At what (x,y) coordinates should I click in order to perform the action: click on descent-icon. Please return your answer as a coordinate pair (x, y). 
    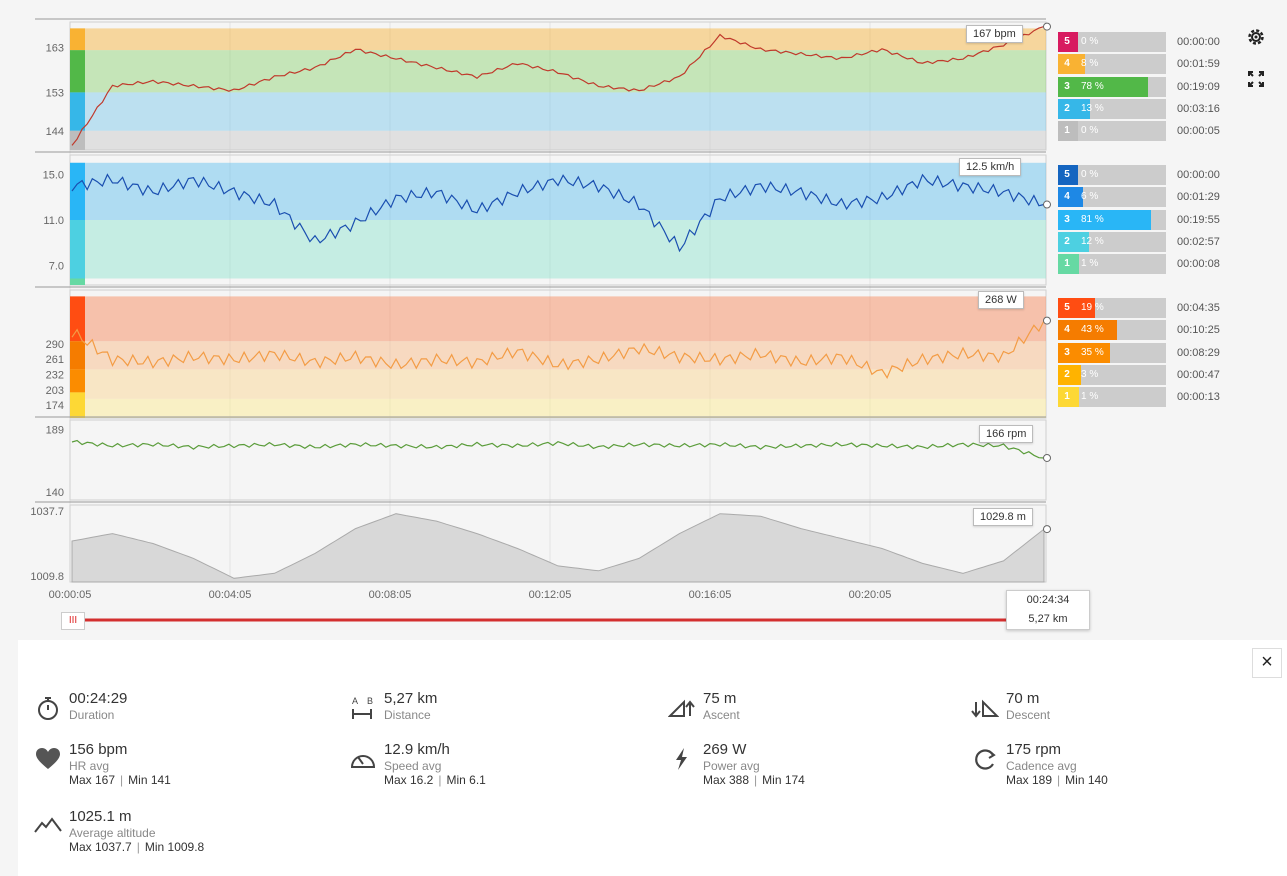
    Looking at the image, I should click on (985, 708).